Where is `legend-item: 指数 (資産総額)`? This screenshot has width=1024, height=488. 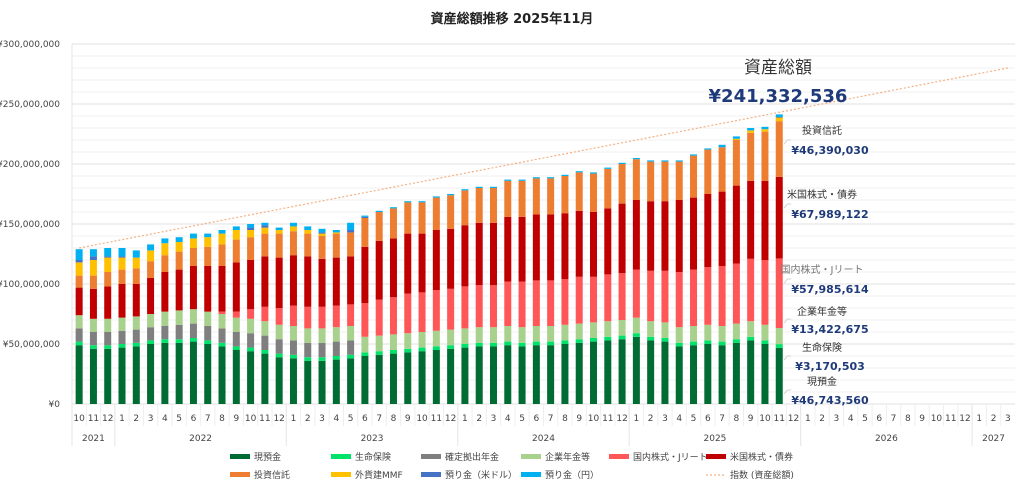
legend-item: 指数 (資産総額) is located at coordinates (750, 475).